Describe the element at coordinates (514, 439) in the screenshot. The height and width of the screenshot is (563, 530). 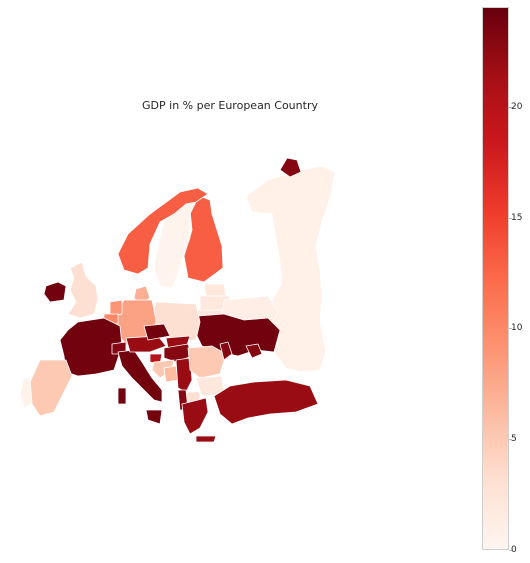
I see `colorbar-tick-label: 5` at that location.